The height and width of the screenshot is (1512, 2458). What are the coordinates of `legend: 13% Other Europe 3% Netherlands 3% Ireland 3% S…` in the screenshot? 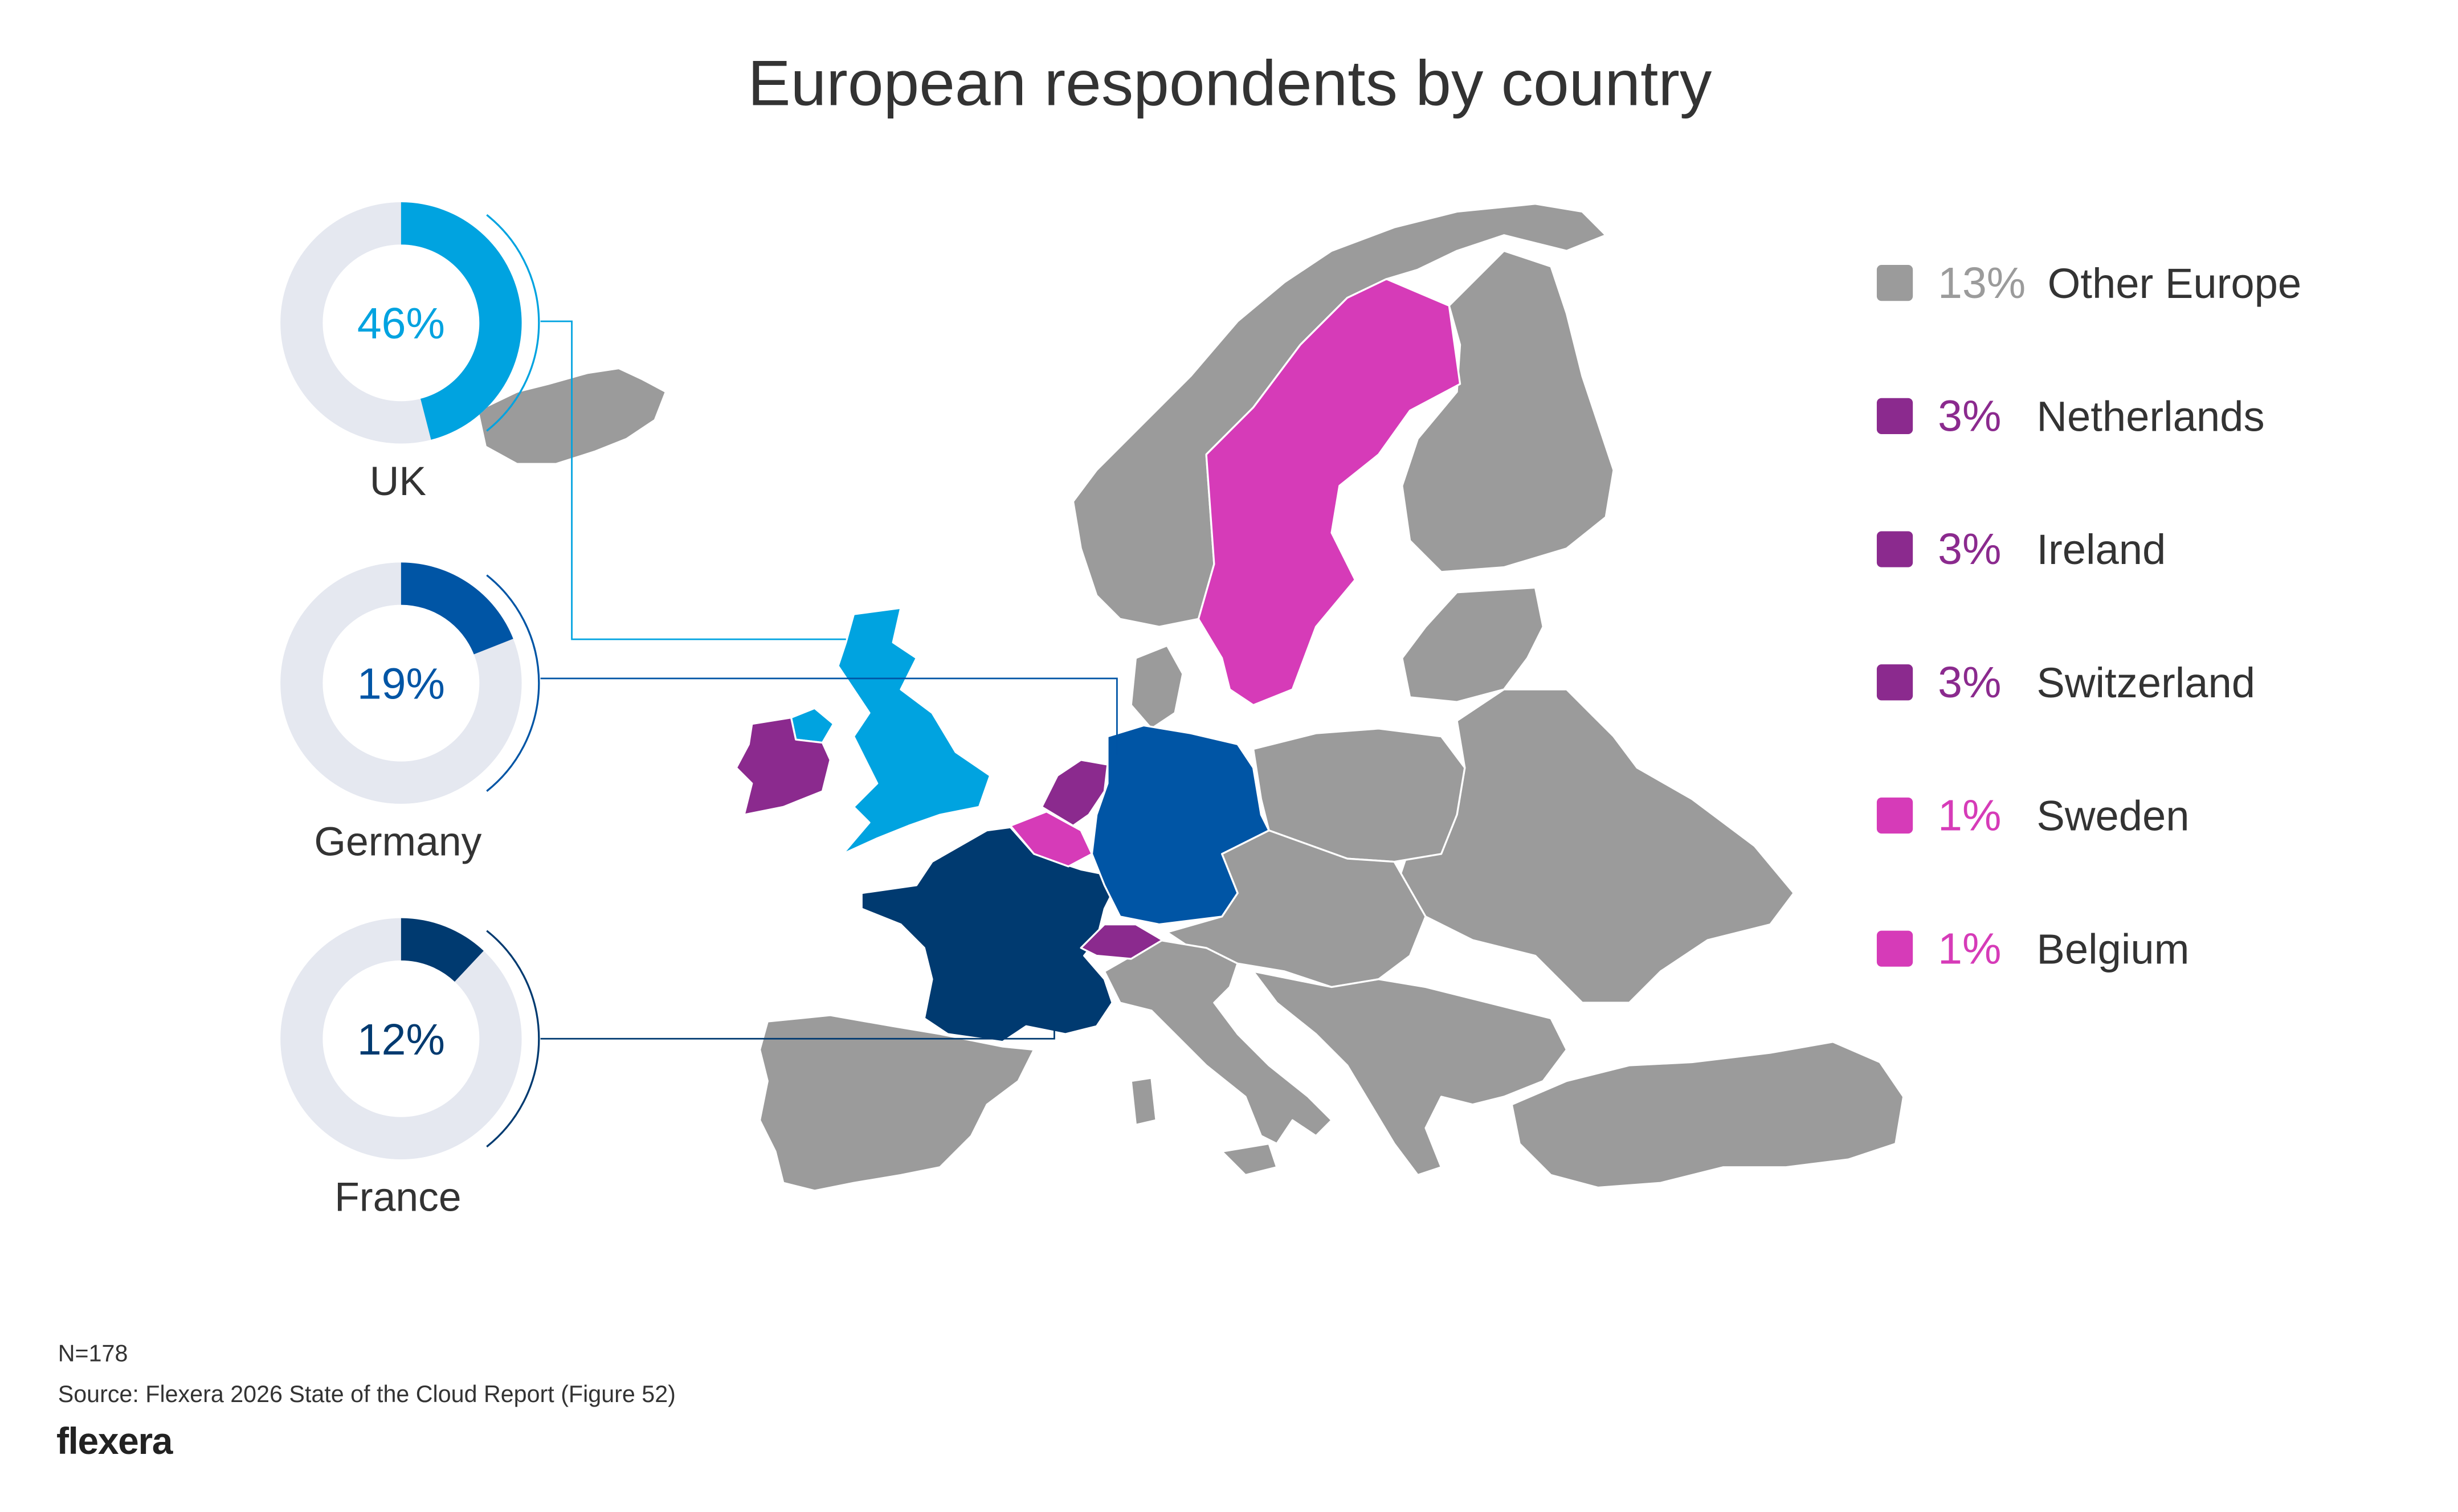 It's located at (2089, 616).